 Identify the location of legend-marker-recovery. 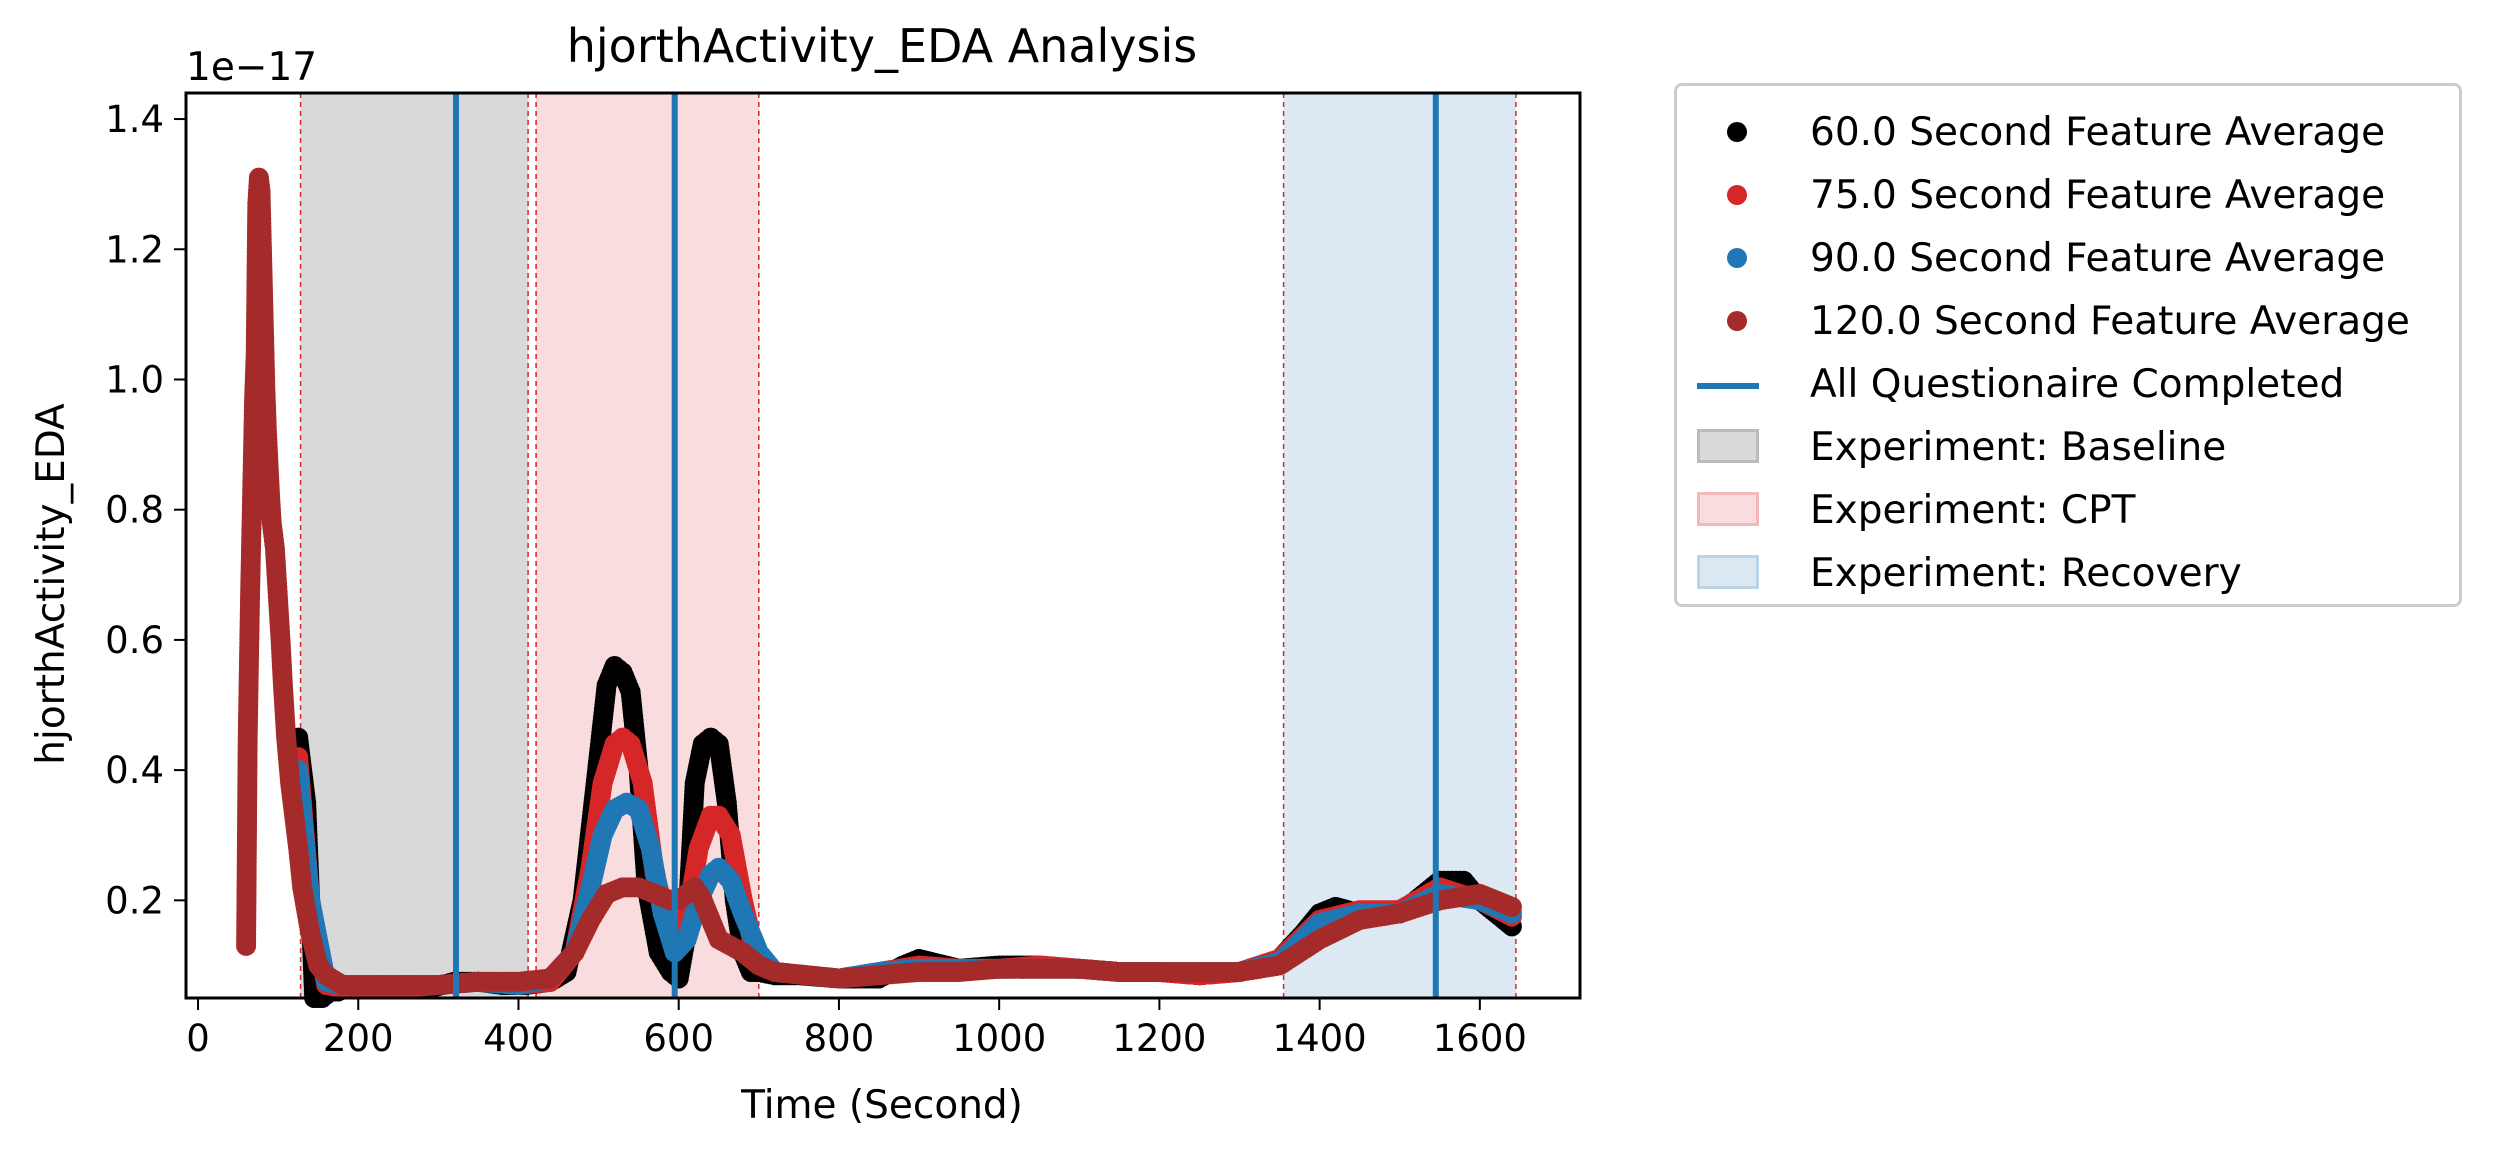
(1737, 574).